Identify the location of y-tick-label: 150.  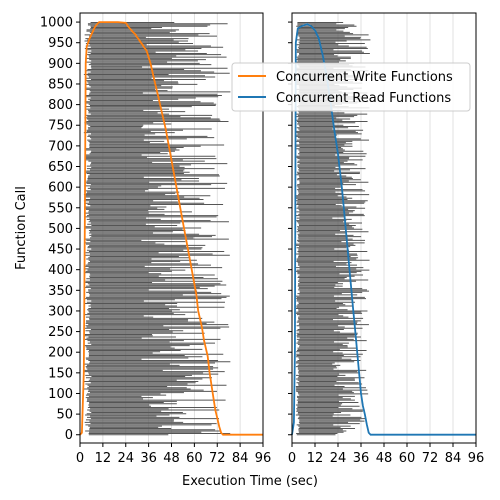
(60, 373).